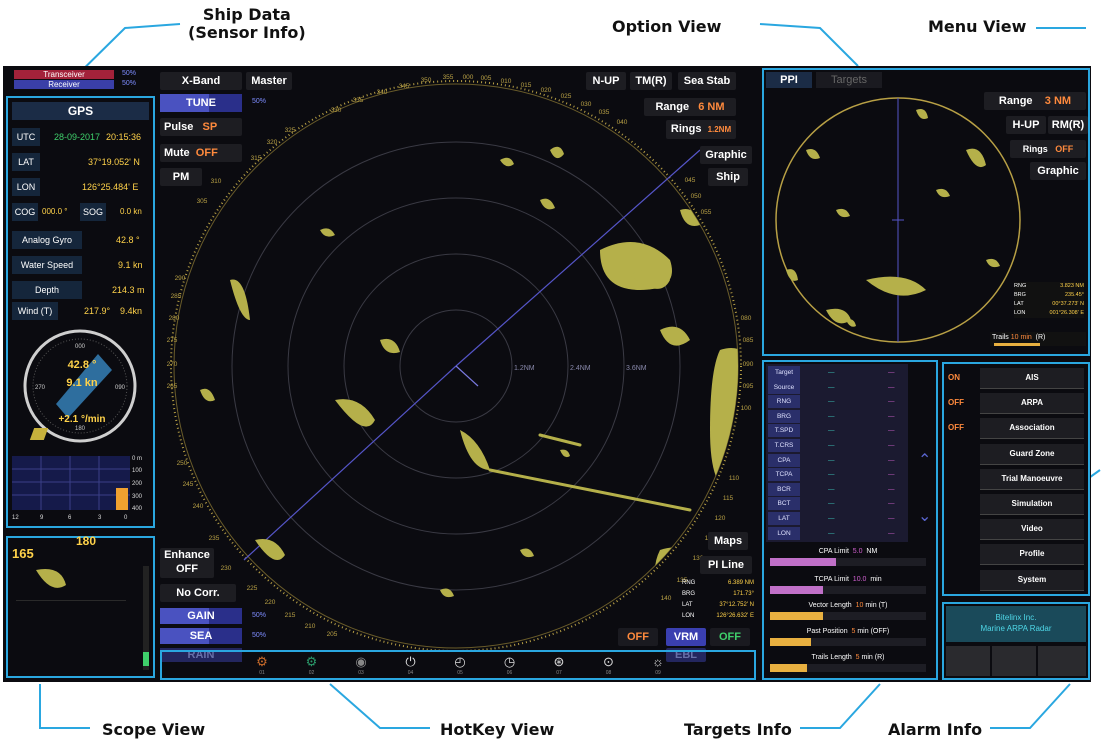  What do you see at coordinates (850, 520) in the screenshot?
I see `targets-info-panel` at bounding box center [850, 520].